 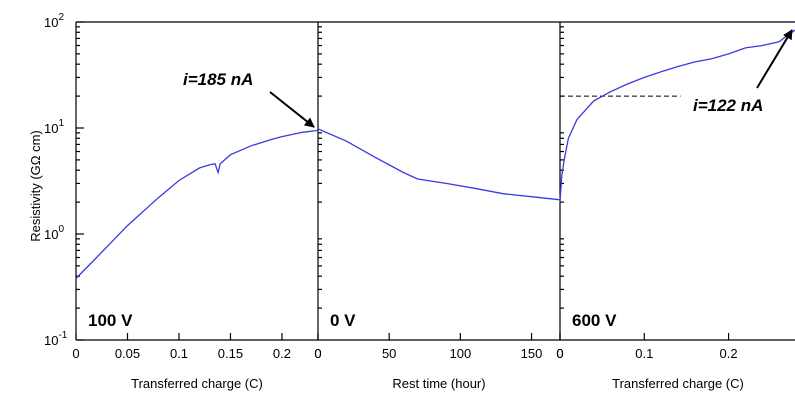 I want to click on x-tick-label: 100, so click(x=461, y=353).